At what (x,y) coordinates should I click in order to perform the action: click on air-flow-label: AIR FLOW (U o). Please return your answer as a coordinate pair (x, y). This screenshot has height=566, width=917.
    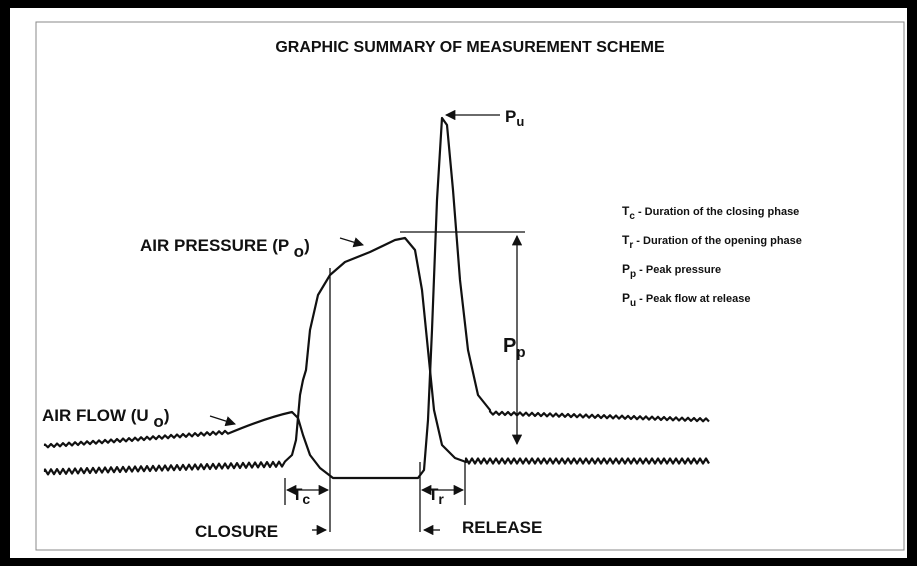
    Looking at the image, I should click on (105, 418).